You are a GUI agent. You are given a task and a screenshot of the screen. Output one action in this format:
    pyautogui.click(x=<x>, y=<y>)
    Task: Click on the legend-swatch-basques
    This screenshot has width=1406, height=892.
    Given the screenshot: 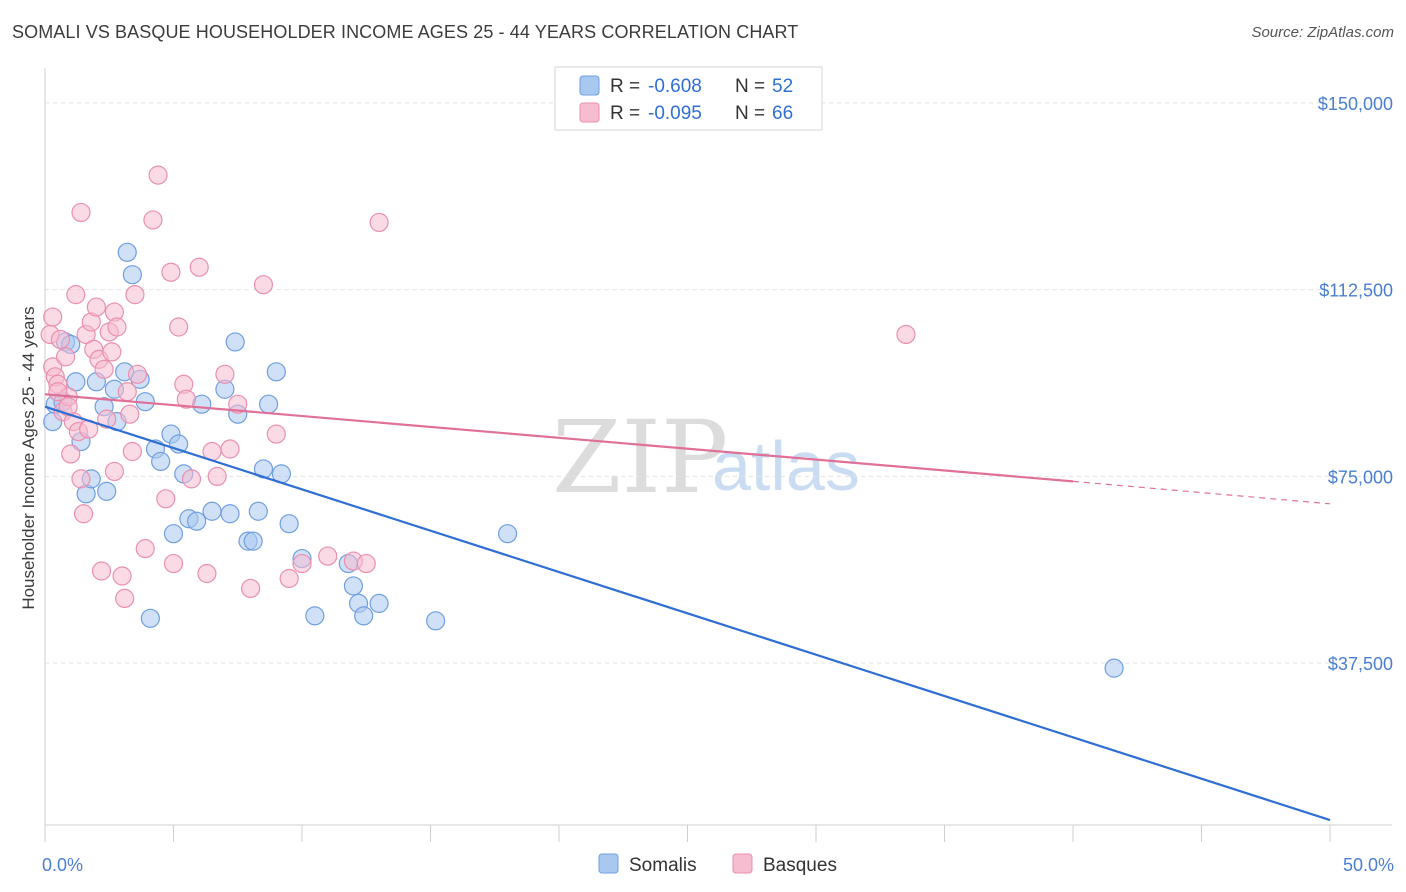 What is the action you would take?
    pyautogui.click(x=589, y=112)
    